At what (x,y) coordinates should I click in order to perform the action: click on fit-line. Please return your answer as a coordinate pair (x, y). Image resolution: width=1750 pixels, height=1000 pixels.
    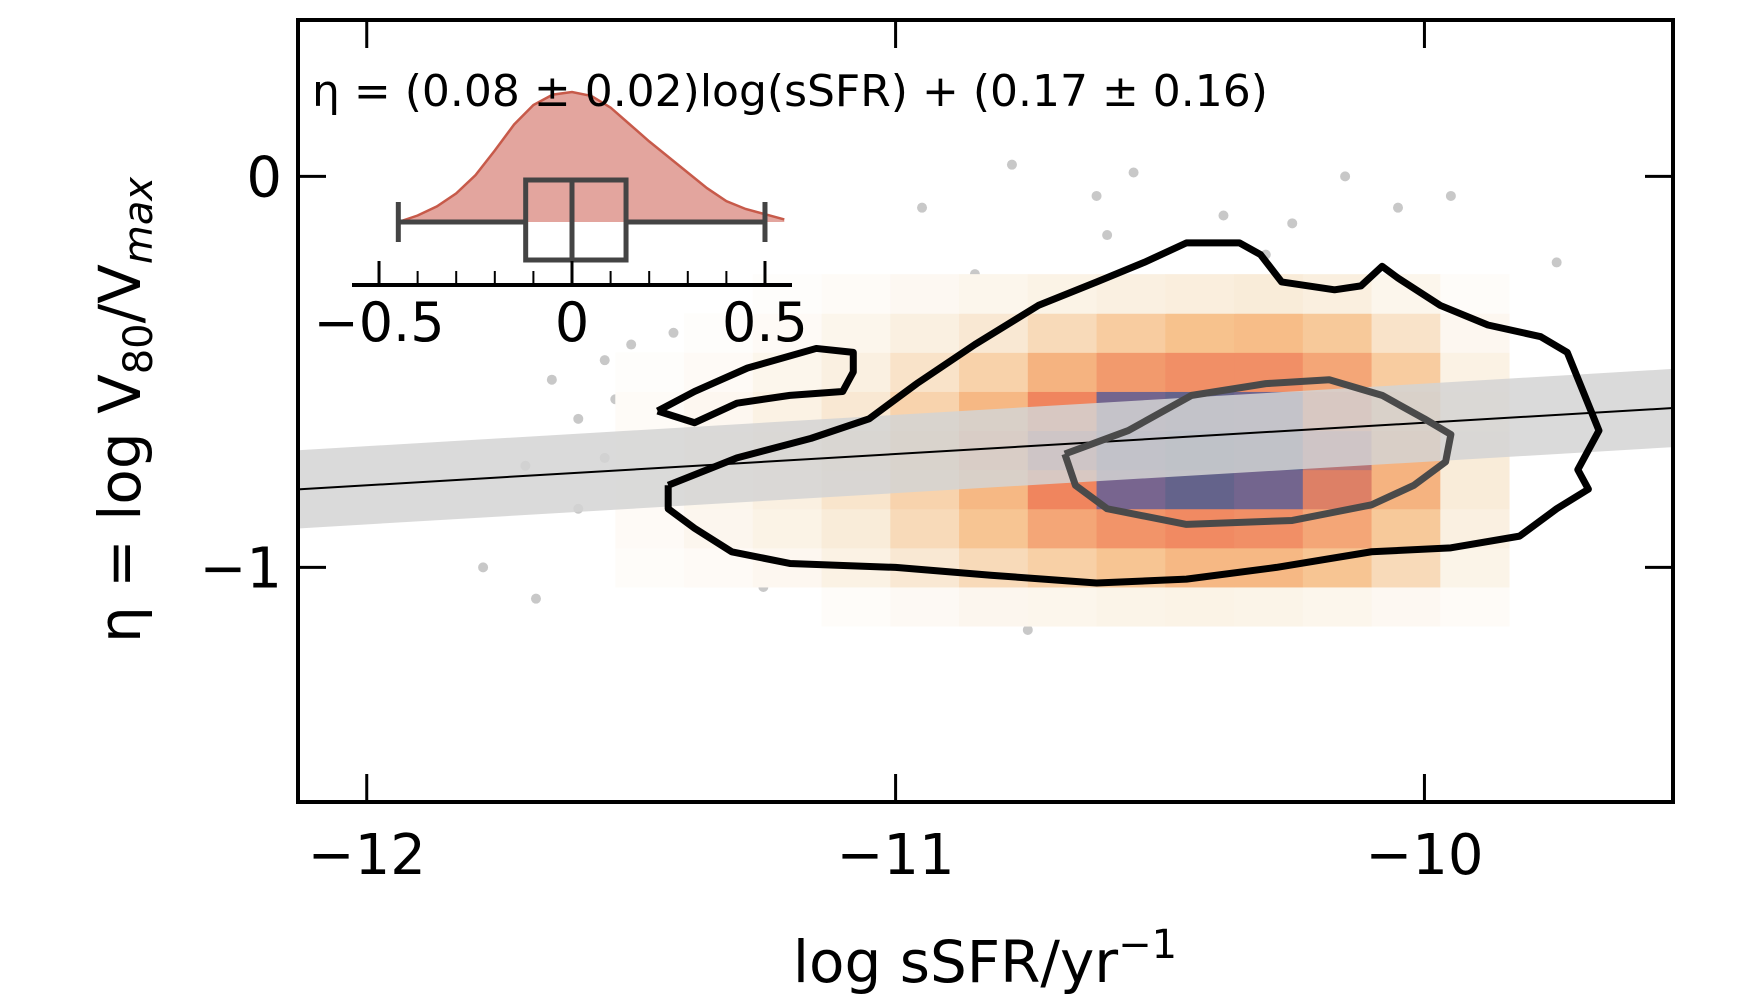
    Looking at the image, I should click on (985, 449).